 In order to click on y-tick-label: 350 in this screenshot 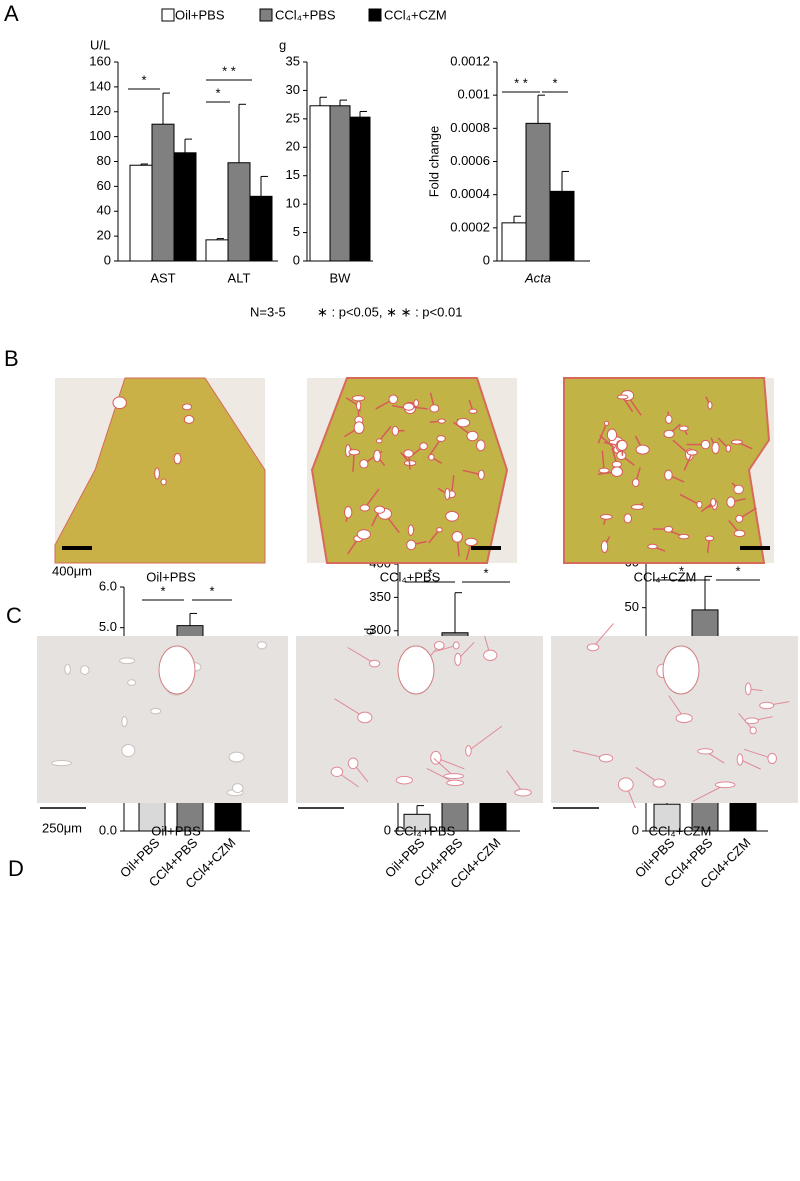, I will do `click(380, 596)`.